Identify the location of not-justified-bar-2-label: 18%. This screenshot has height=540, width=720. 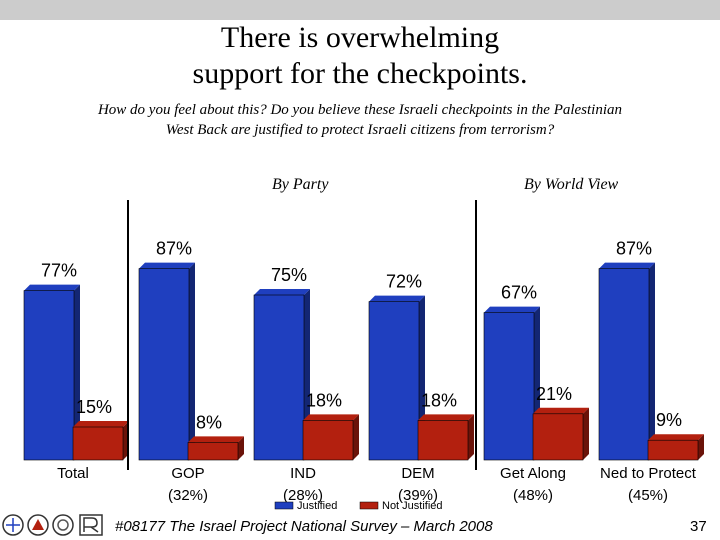
(324, 400).